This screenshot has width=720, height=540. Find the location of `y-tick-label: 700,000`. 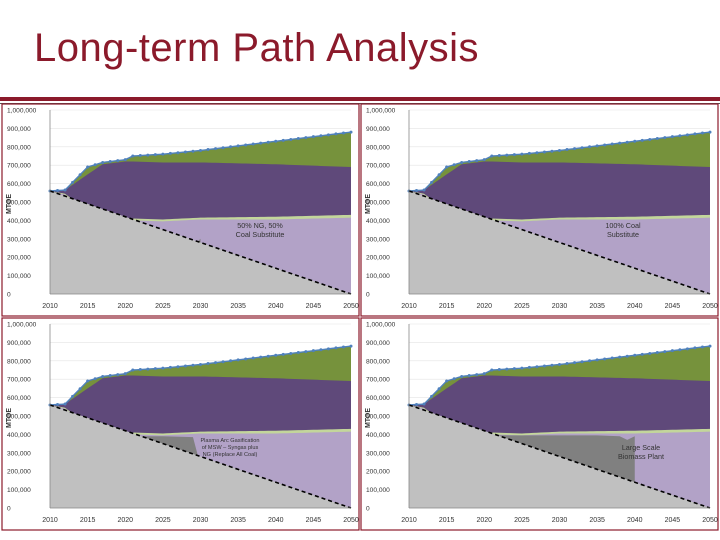

y-tick-label: 700,000 is located at coordinates (19, 166).